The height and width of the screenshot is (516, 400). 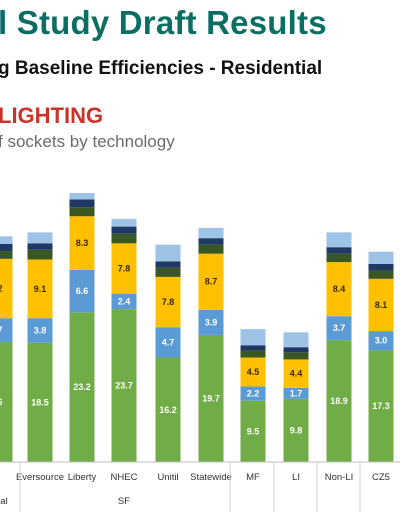 What do you see at coordinates (40, 477) in the screenshot?
I see `category-label: Eversource` at bounding box center [40, 477].